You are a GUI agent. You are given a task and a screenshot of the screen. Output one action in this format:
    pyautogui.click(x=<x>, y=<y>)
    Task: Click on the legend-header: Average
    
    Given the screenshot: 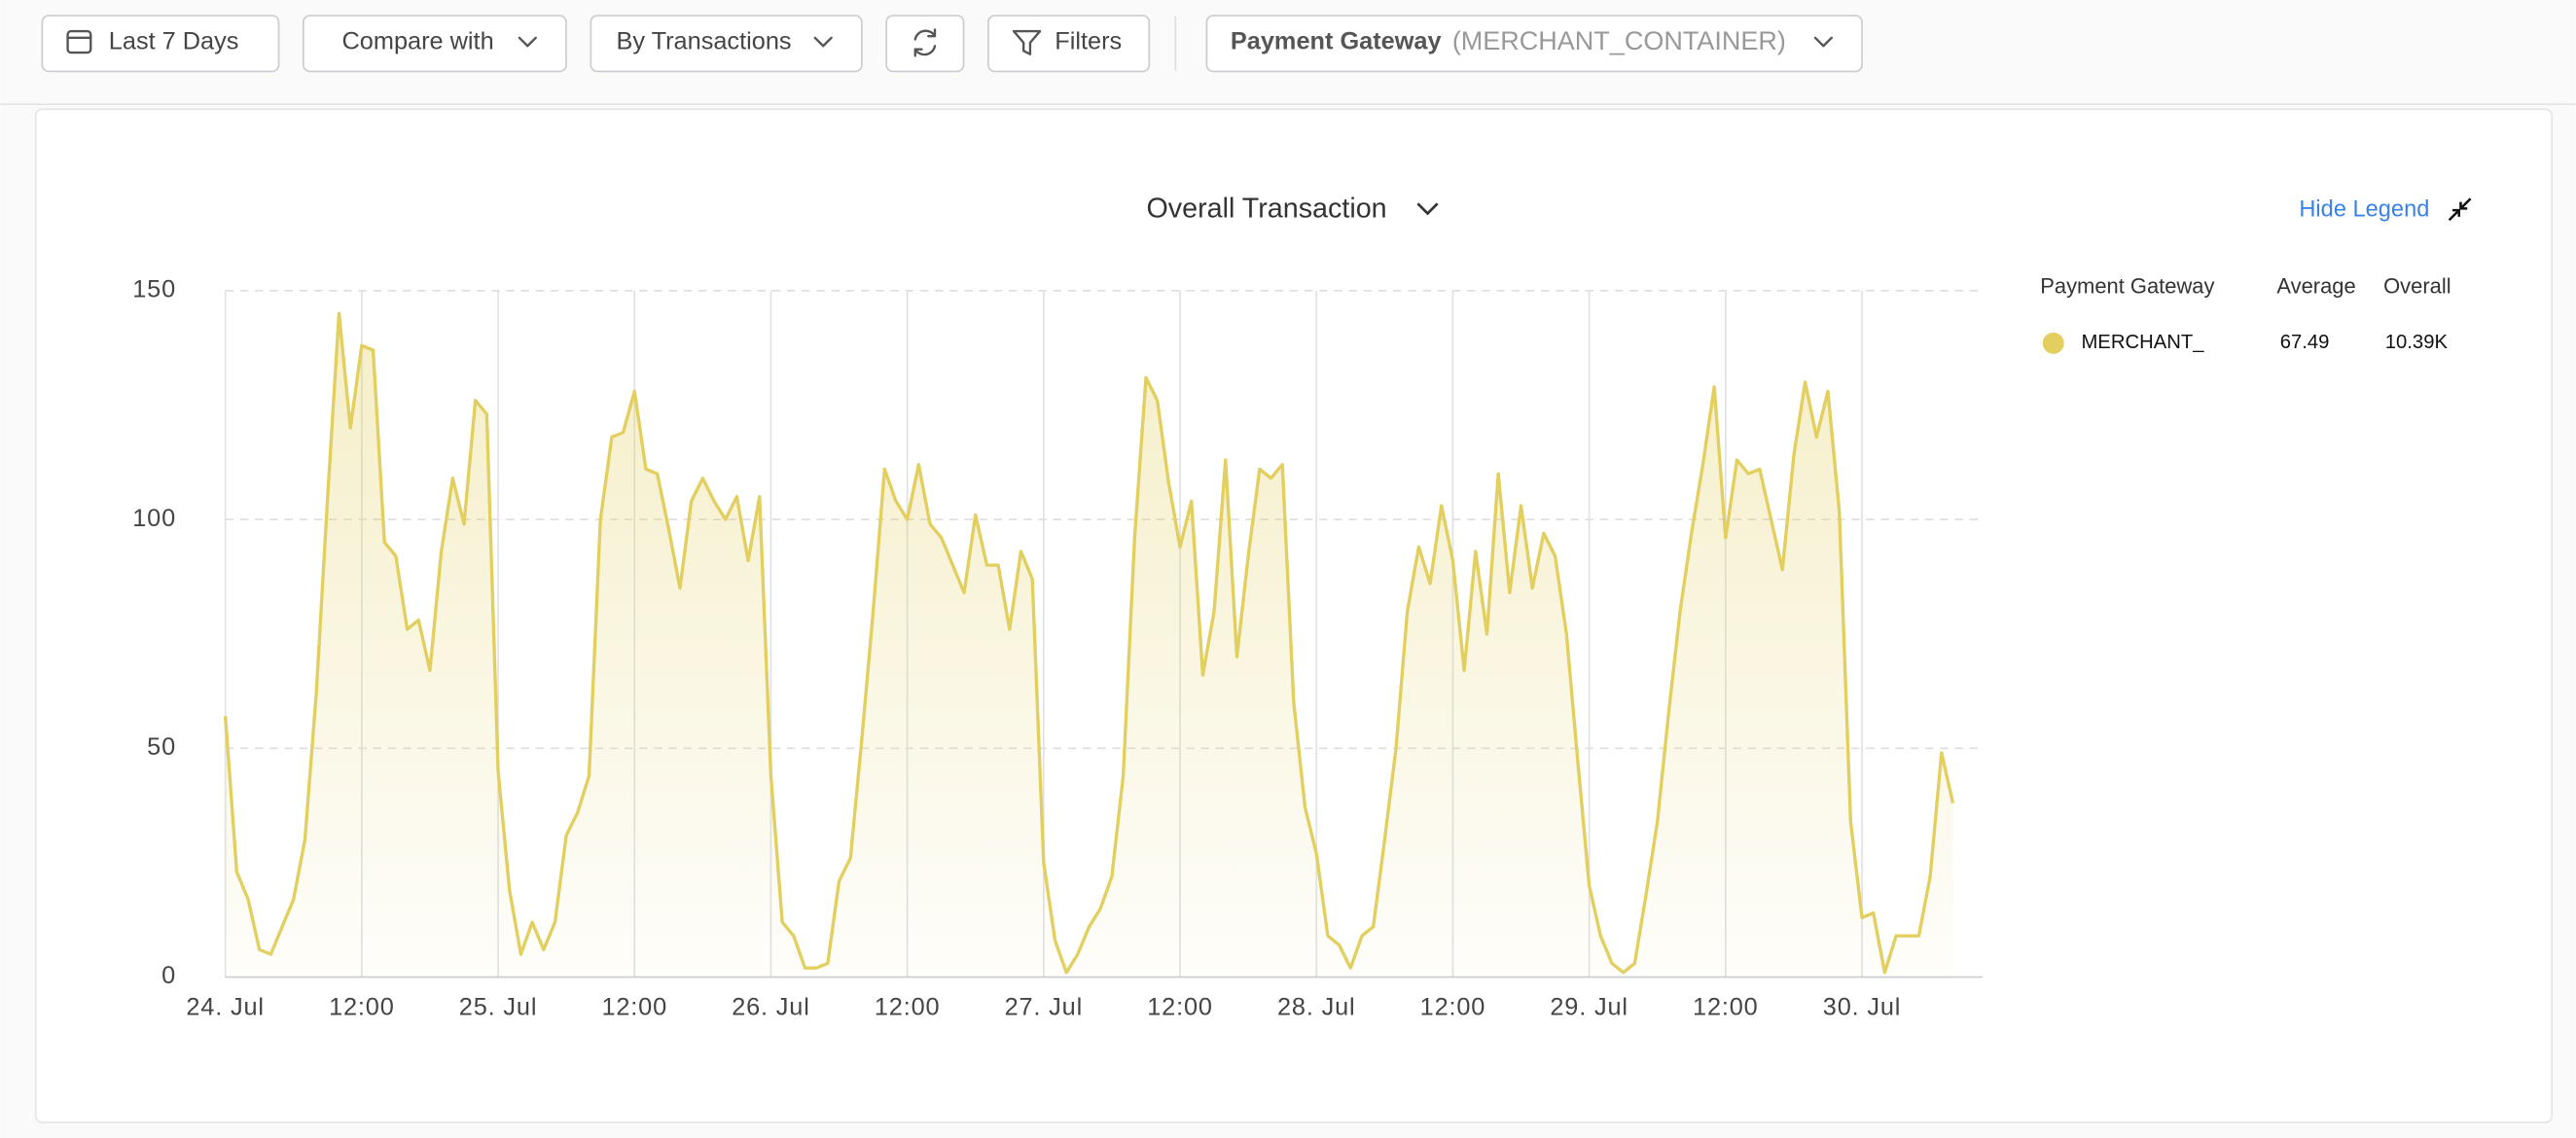 What is the action you would take?
    pyautogui.click(x=2315, y=285)
    